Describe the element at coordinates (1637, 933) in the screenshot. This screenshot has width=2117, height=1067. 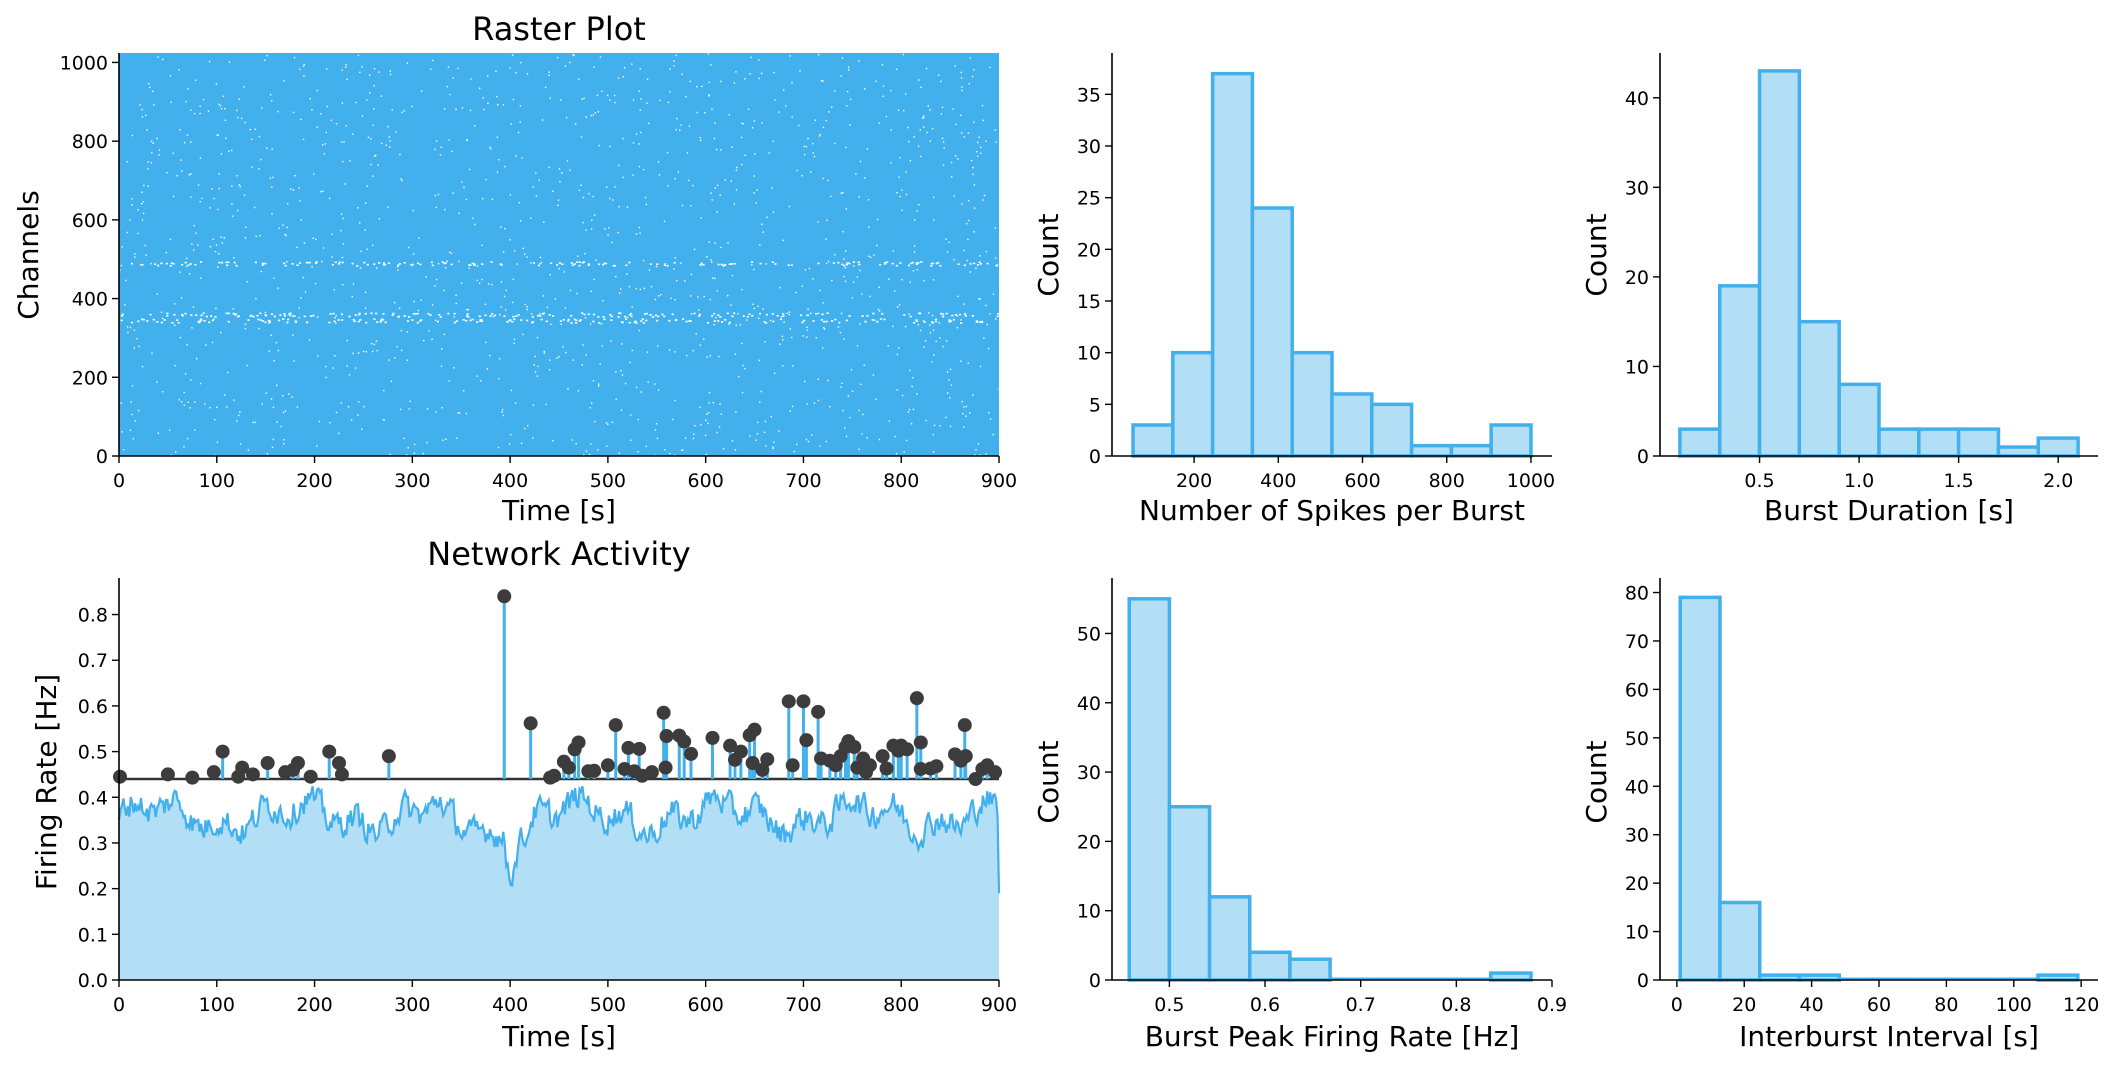
I see `y-tick-label: 10` at that location.